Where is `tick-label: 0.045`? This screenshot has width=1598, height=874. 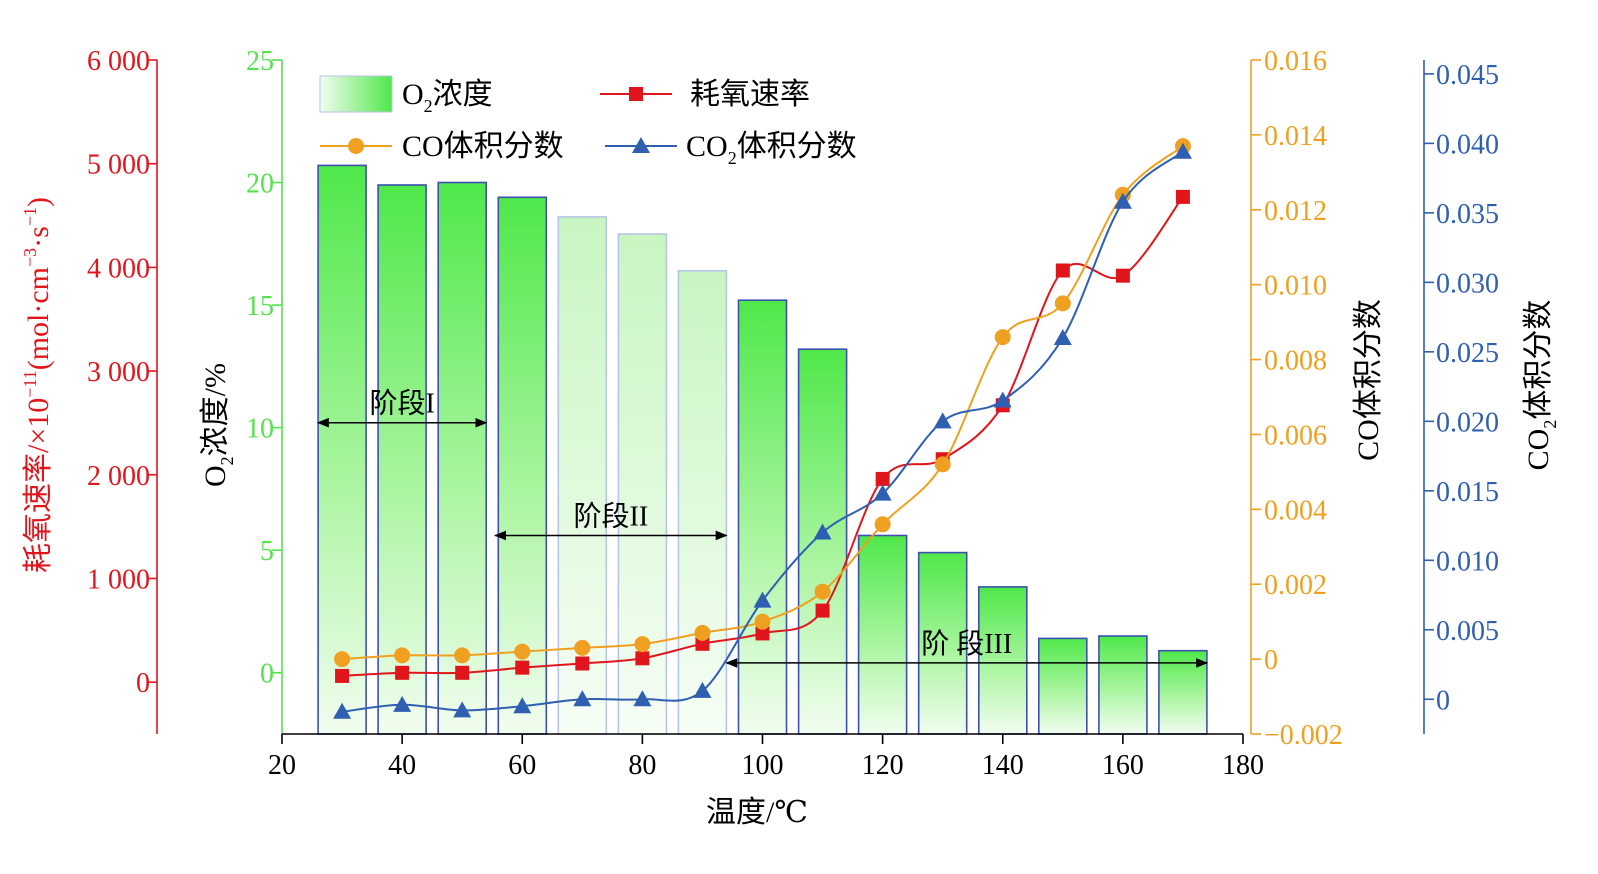 tick-label: 0.045 is located at coordinates (1467, 75).